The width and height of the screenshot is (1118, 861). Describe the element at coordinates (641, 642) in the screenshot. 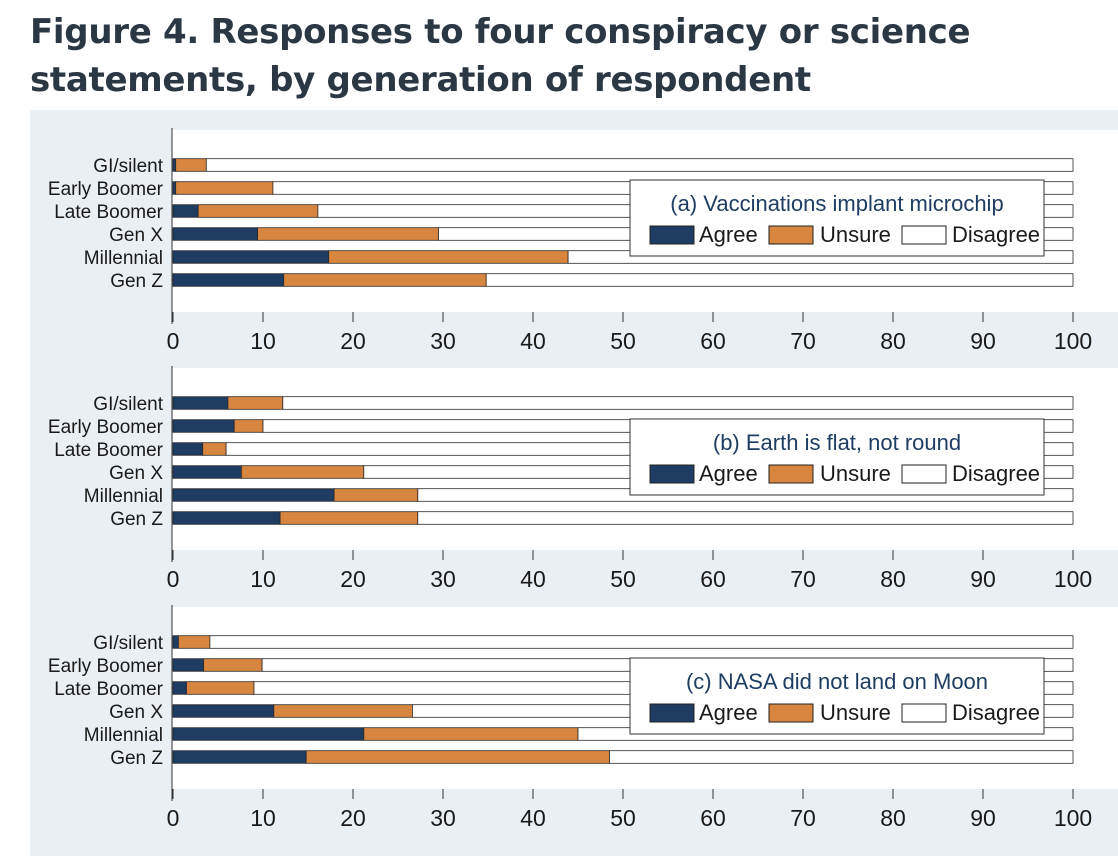

I see `bar-disagree-gi-silent` at that location.